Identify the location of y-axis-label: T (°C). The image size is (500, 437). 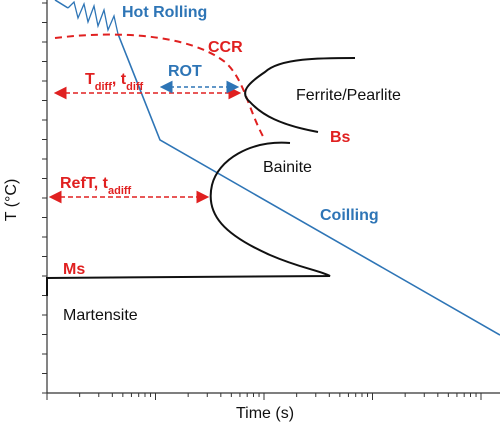
(11, 200).